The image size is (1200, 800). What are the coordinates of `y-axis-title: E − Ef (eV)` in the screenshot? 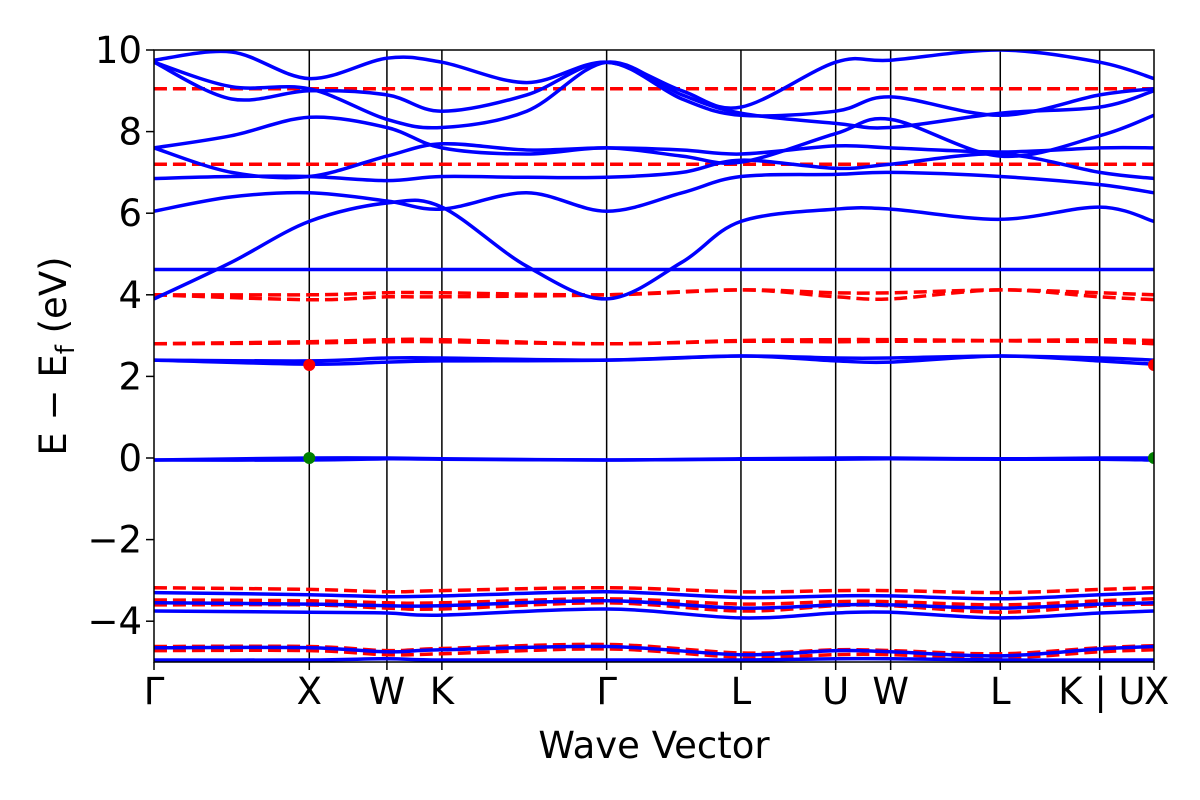 It's located at (56, 355).